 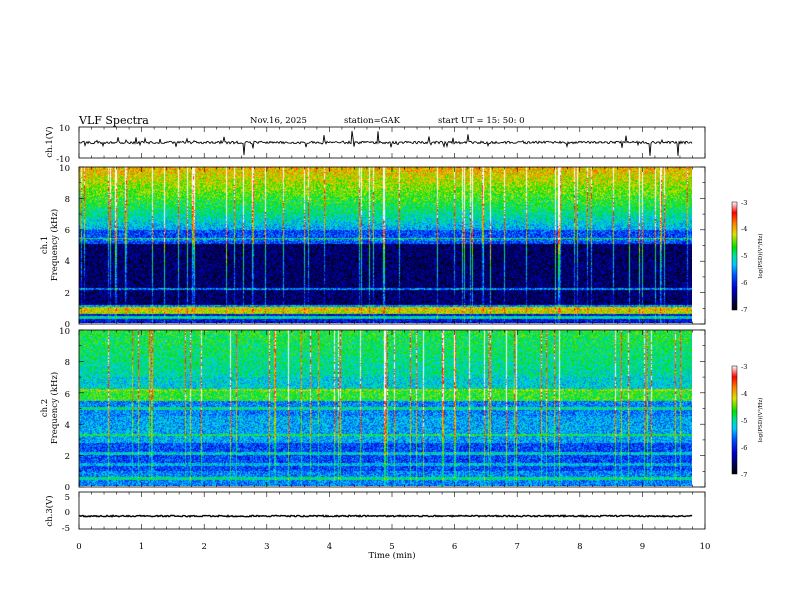 I want to click on ch2-spectrogram-ylabel-1: ch.2, so click(x=45, y=408).